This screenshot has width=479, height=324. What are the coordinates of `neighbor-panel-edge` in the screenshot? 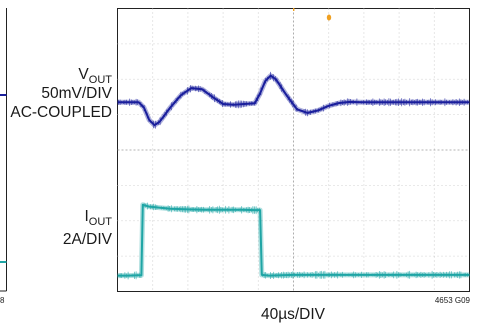 It's located at (3, 150).